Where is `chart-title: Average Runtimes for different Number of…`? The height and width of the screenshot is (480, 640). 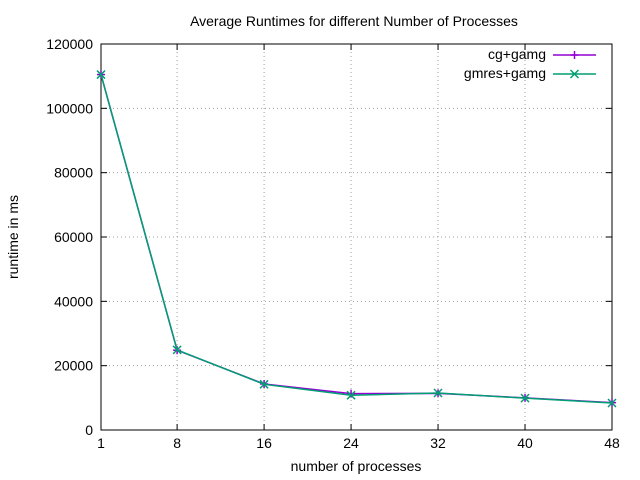
chart-title: Average Runtimes for different Number of… is located at coordinates (354, 21).